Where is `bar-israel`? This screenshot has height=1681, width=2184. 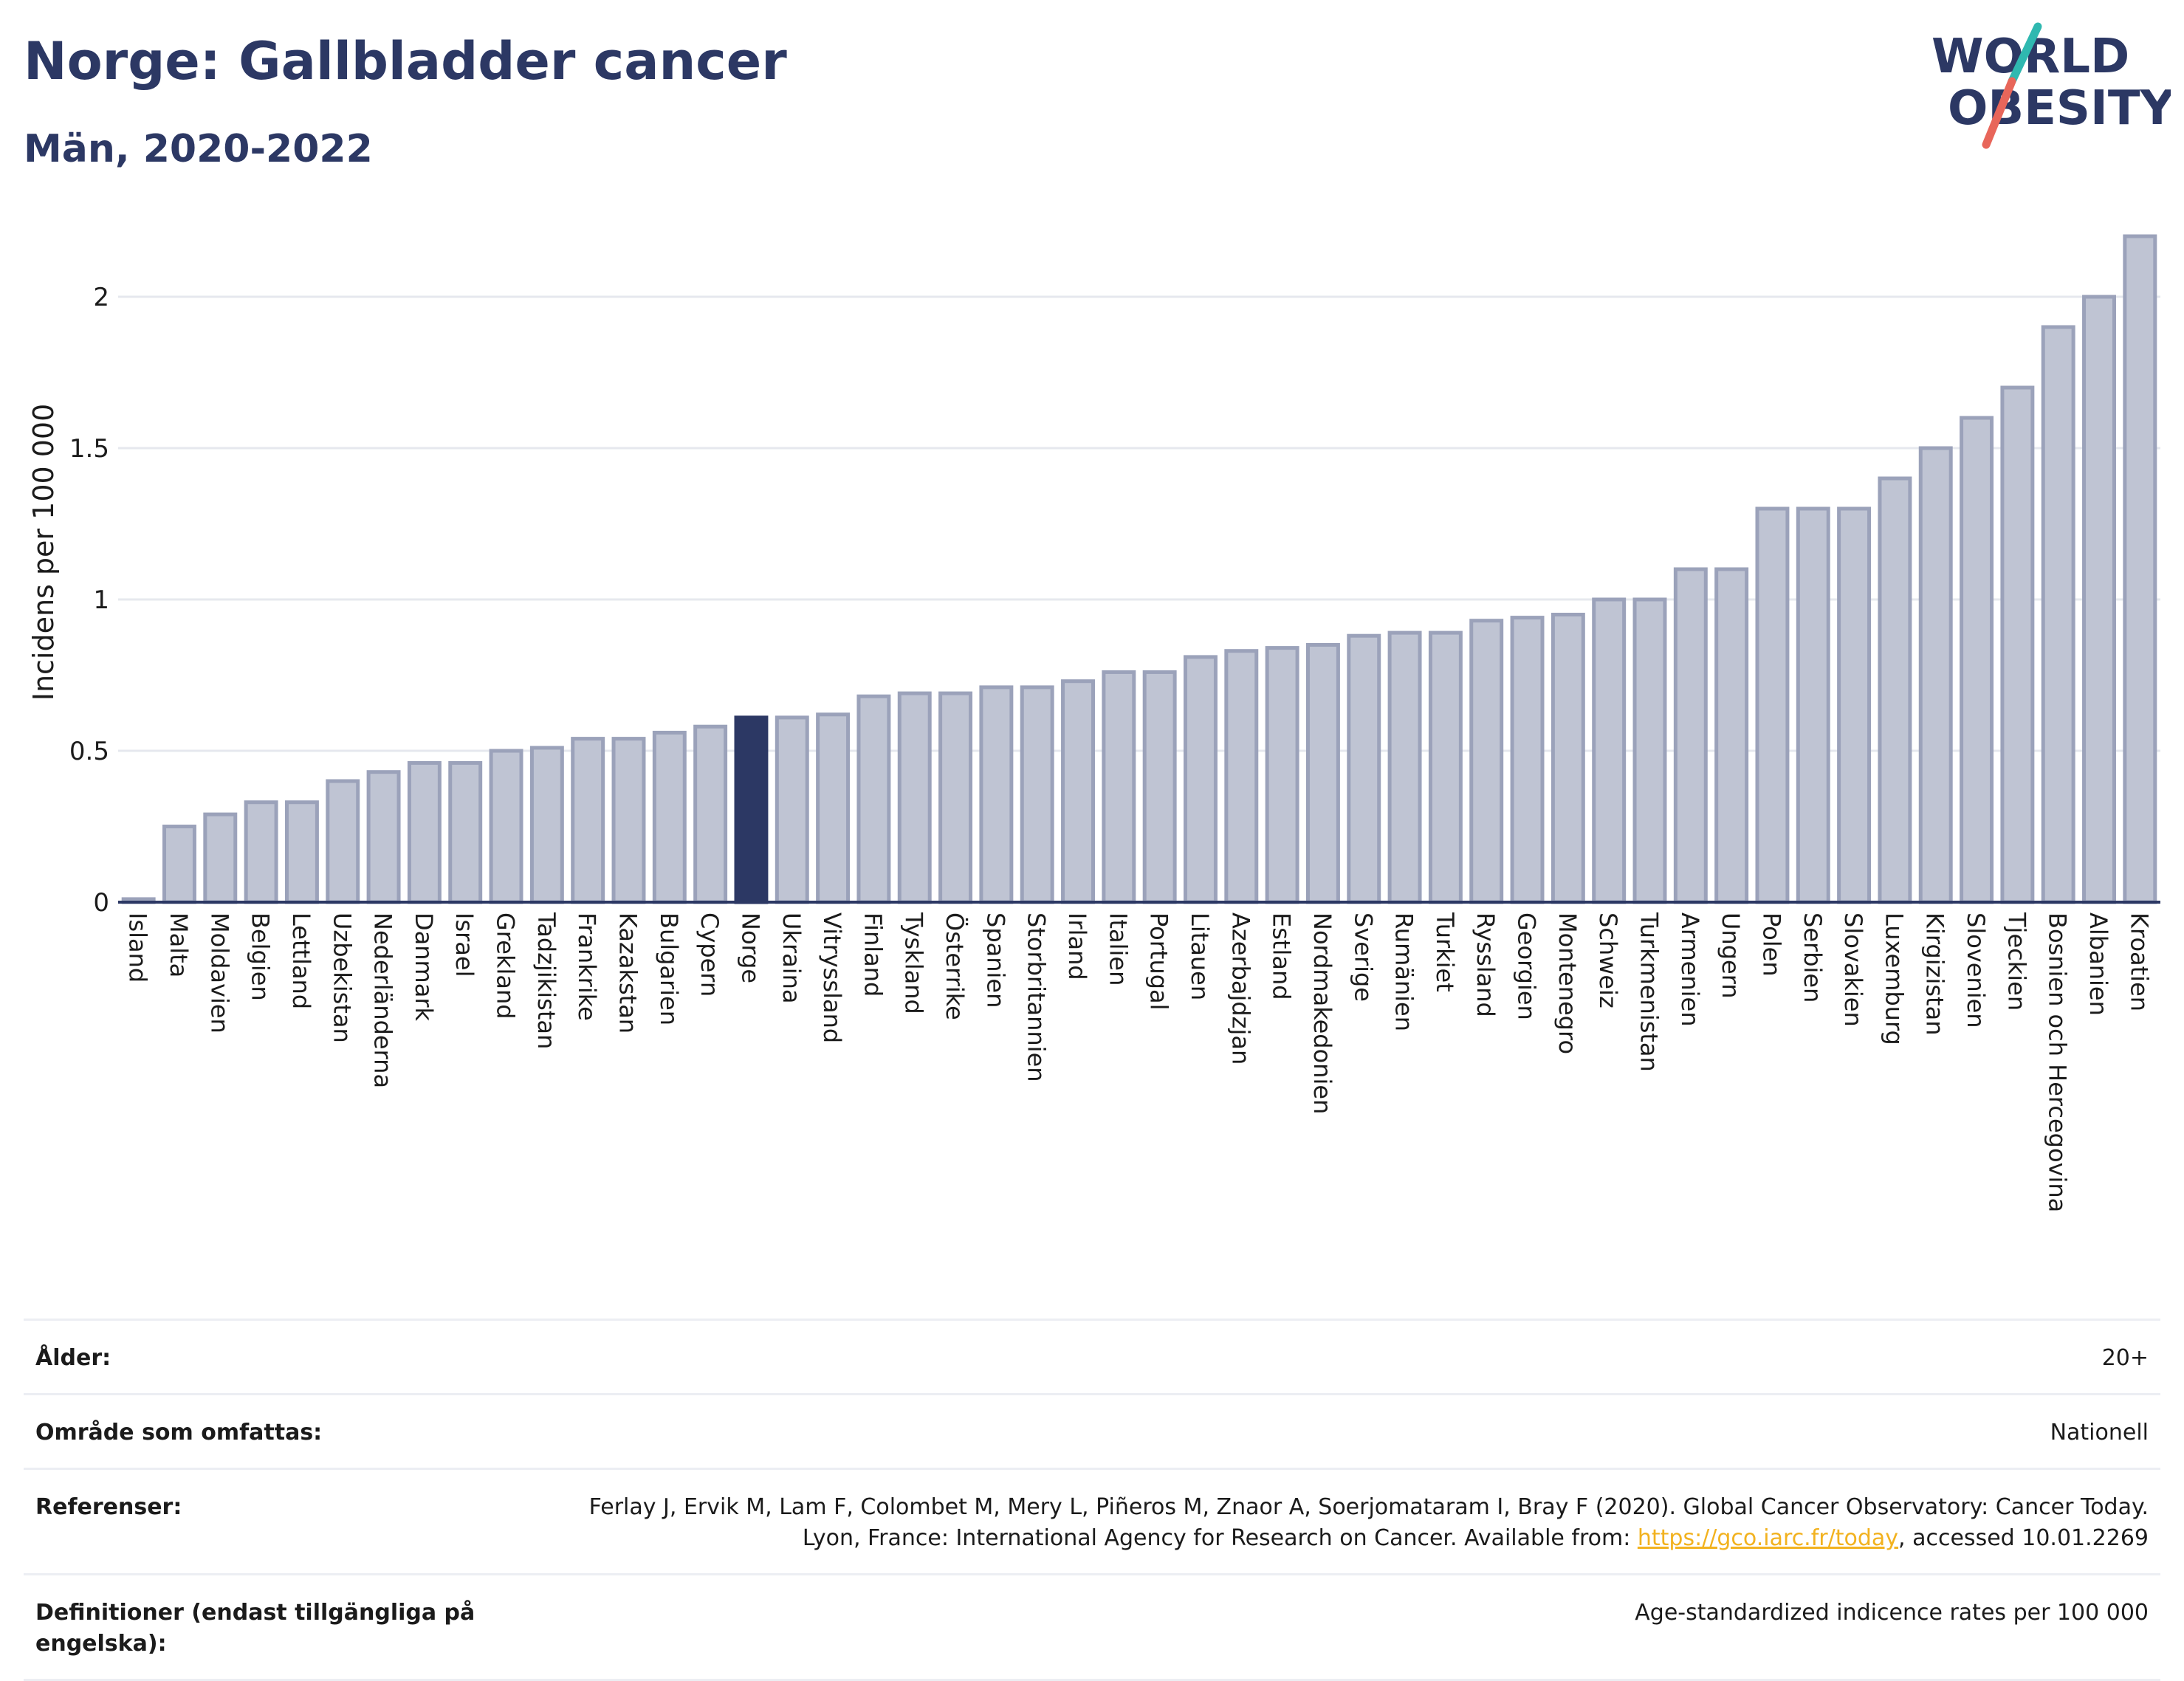 bar-israel is located at coordinates (466, 832).